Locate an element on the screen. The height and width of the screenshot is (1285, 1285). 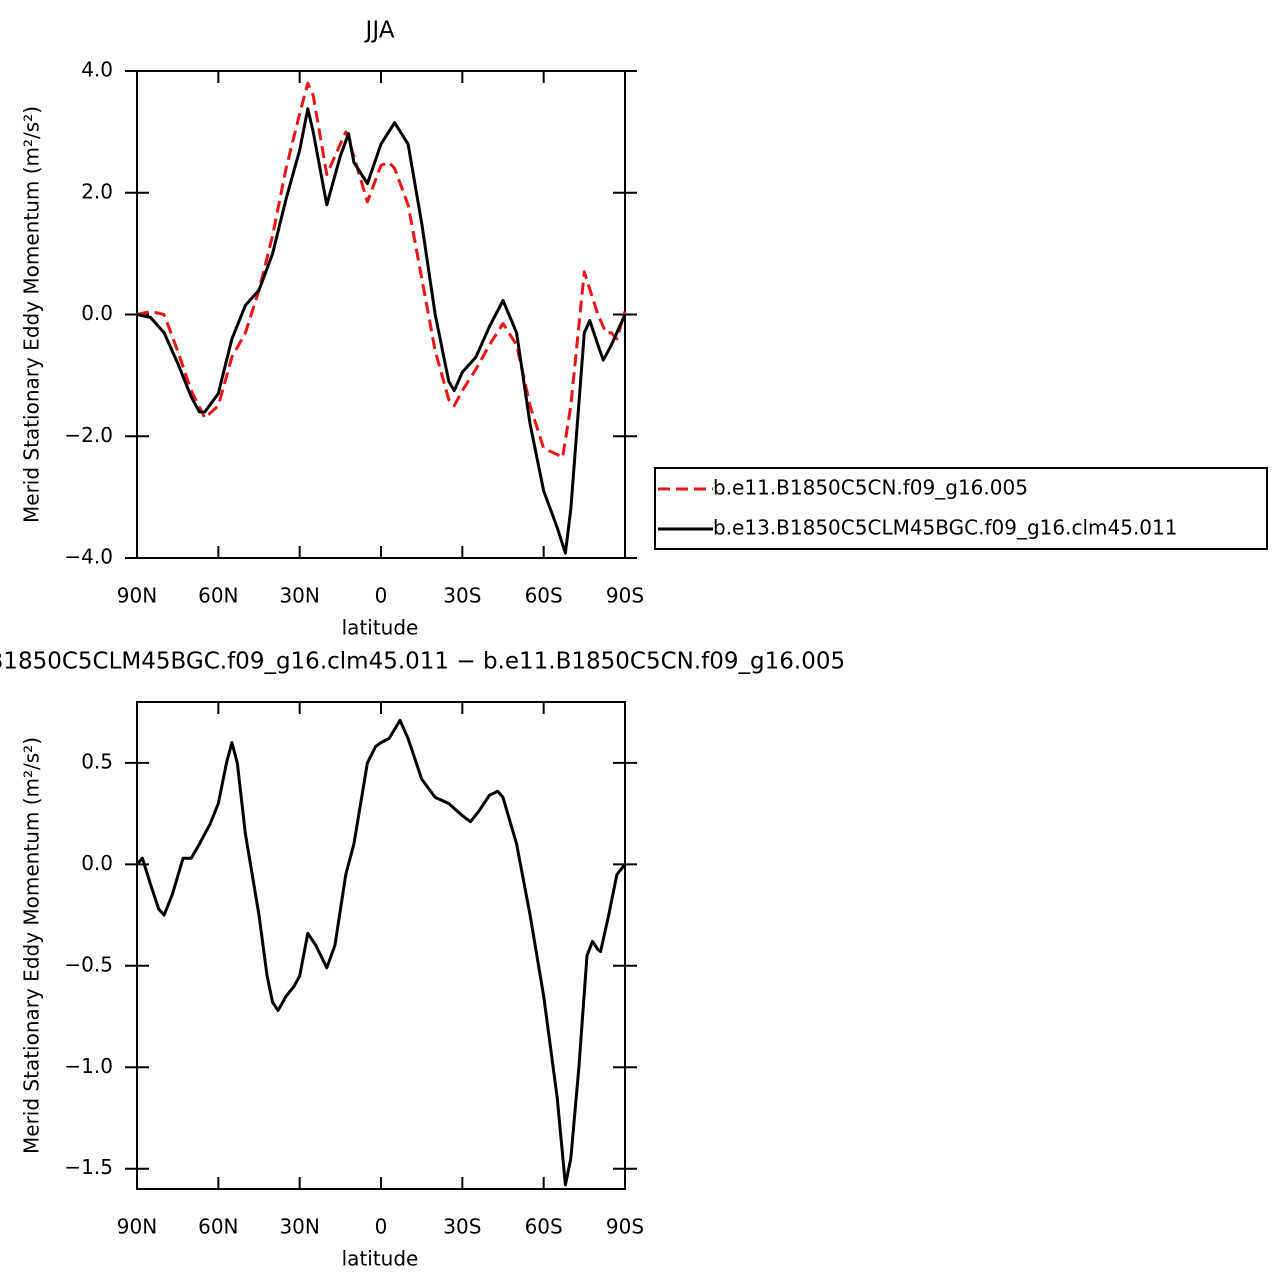
y-tick-label: −0.5 is located at coordinates (88, 964).